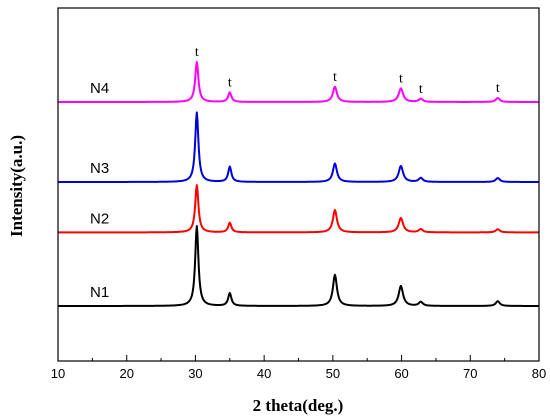  Describe the element at coordinates (347, 71) in the screenshot. I see `peak-labels: t t t t t t` at that location.